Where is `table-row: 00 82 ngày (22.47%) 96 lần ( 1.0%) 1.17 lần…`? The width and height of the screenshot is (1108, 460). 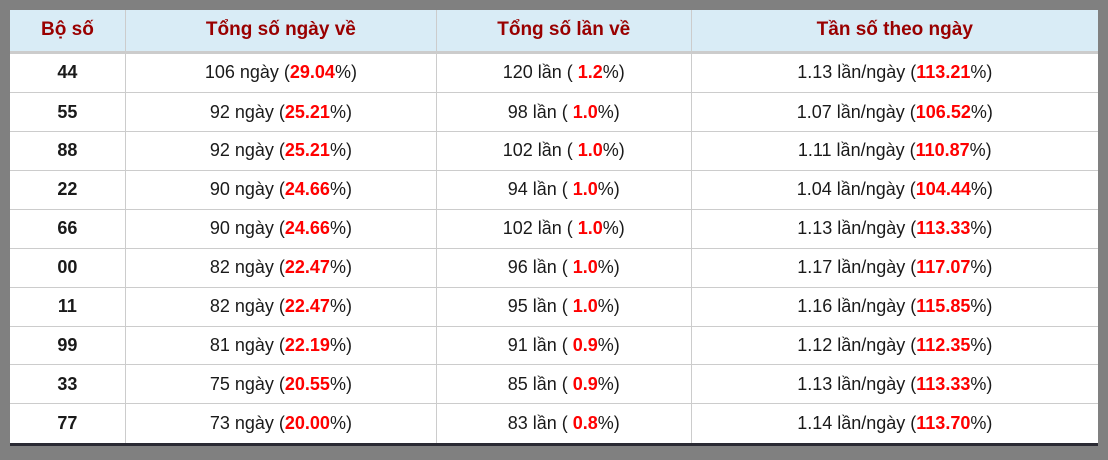
table-row: 00 82 ngày (22.47%) 96 lần ( 1.0%) 1.17 lần… is located at coordinates (554, 267).